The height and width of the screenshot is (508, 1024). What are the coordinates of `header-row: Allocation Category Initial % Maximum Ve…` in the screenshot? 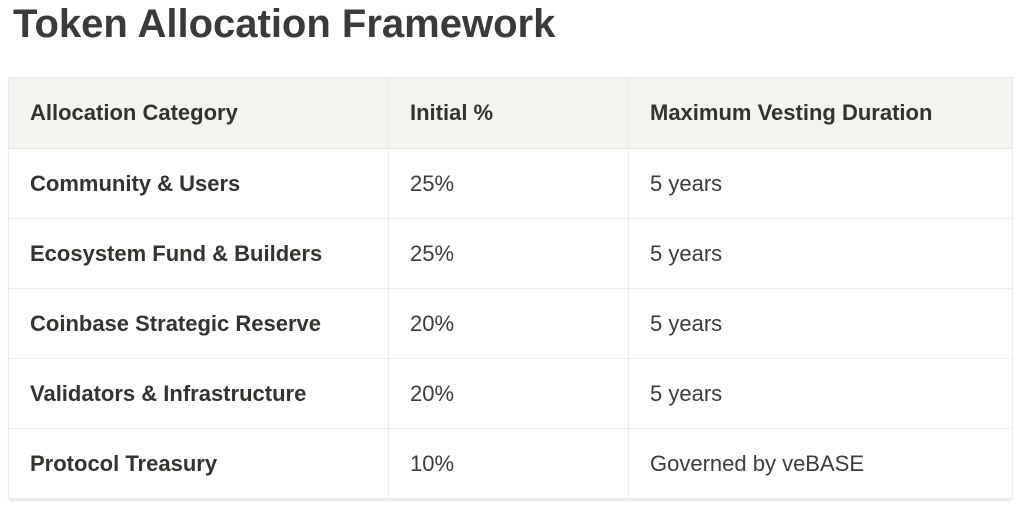 It's located at (510, 113).